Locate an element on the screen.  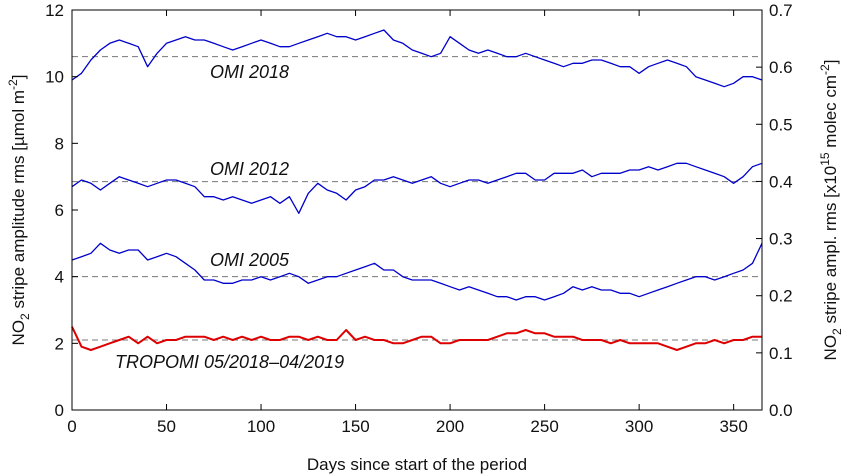
y-left-tick-label: 2 is located at coordinates (59, 343).